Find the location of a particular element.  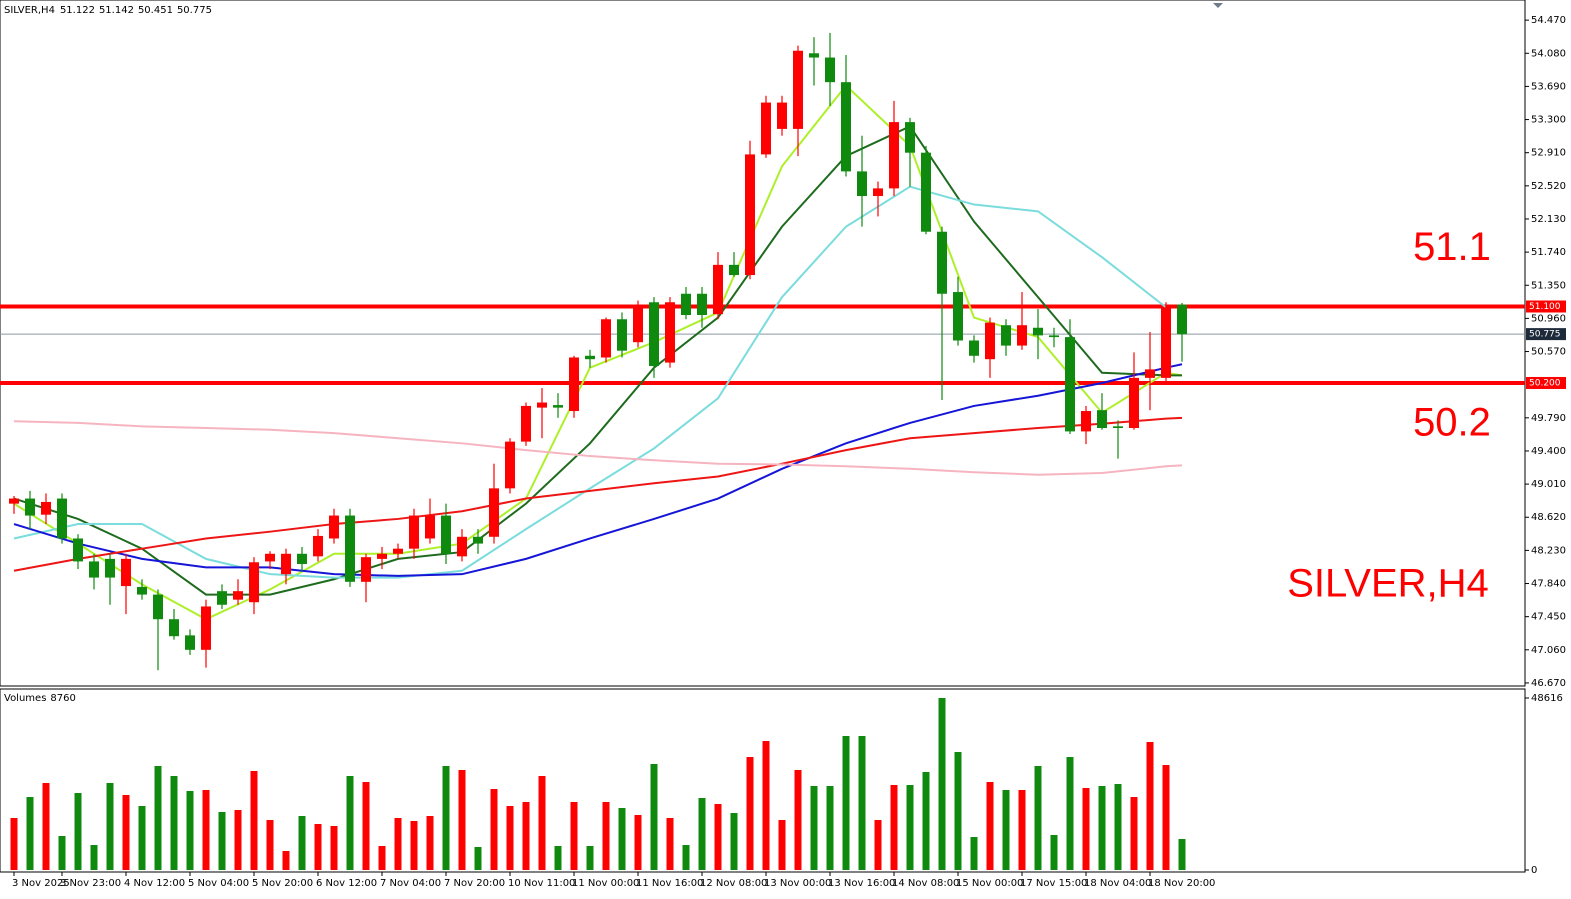

x-tick-label: 7 Nov 20:00 is located at coordinates (474, 883).